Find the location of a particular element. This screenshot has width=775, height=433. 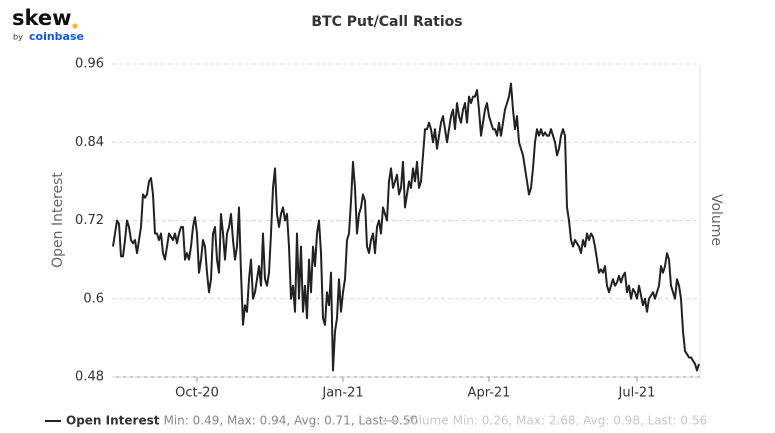

logo-dot is located at coordinates (75, 26).